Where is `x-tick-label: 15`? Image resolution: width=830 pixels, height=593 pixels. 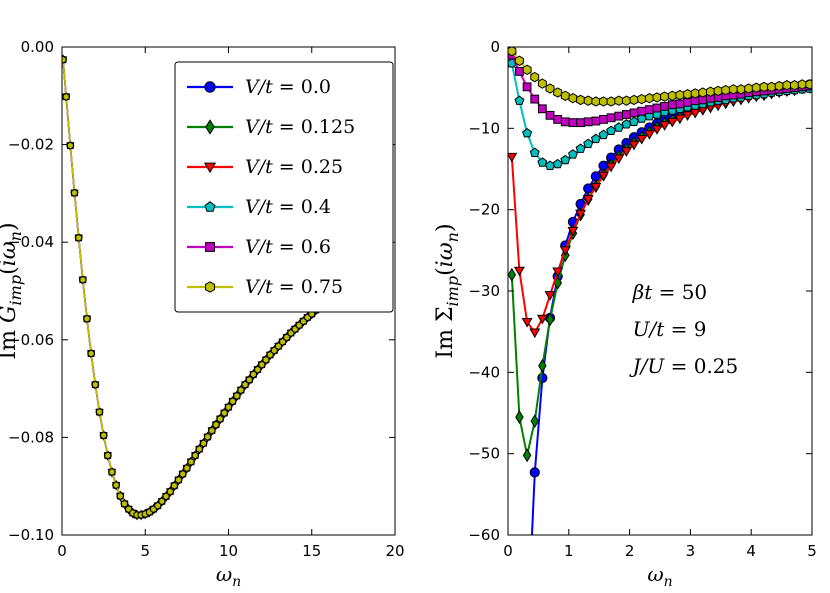
x-tick-label: 15 is located at coordinates (311, 551).